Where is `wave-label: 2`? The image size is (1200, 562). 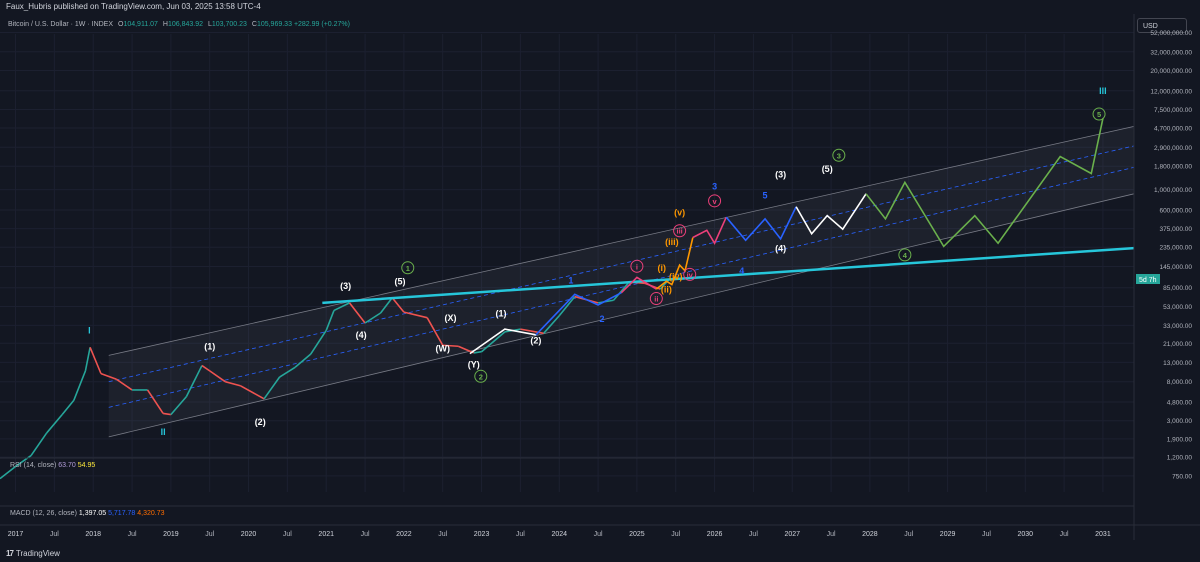
wave-label: 2 is located at coordinates (481, 376).